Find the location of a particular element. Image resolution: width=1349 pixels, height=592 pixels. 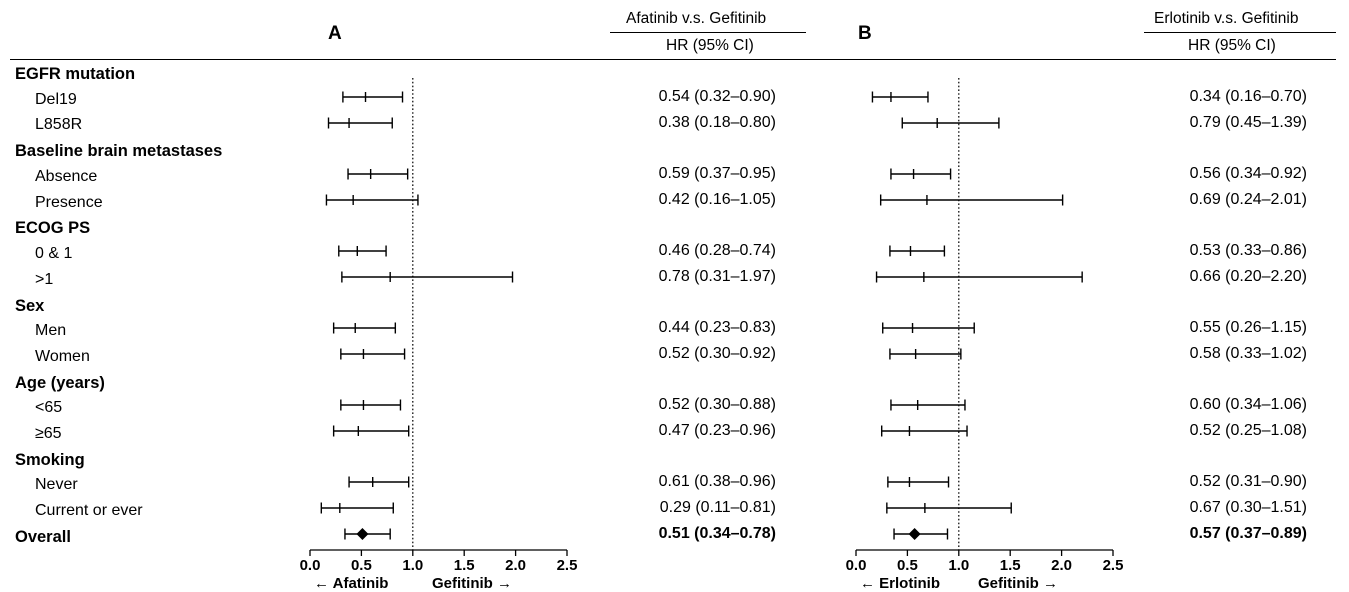

category-label: Smoking is located at coordinates (50, 460).